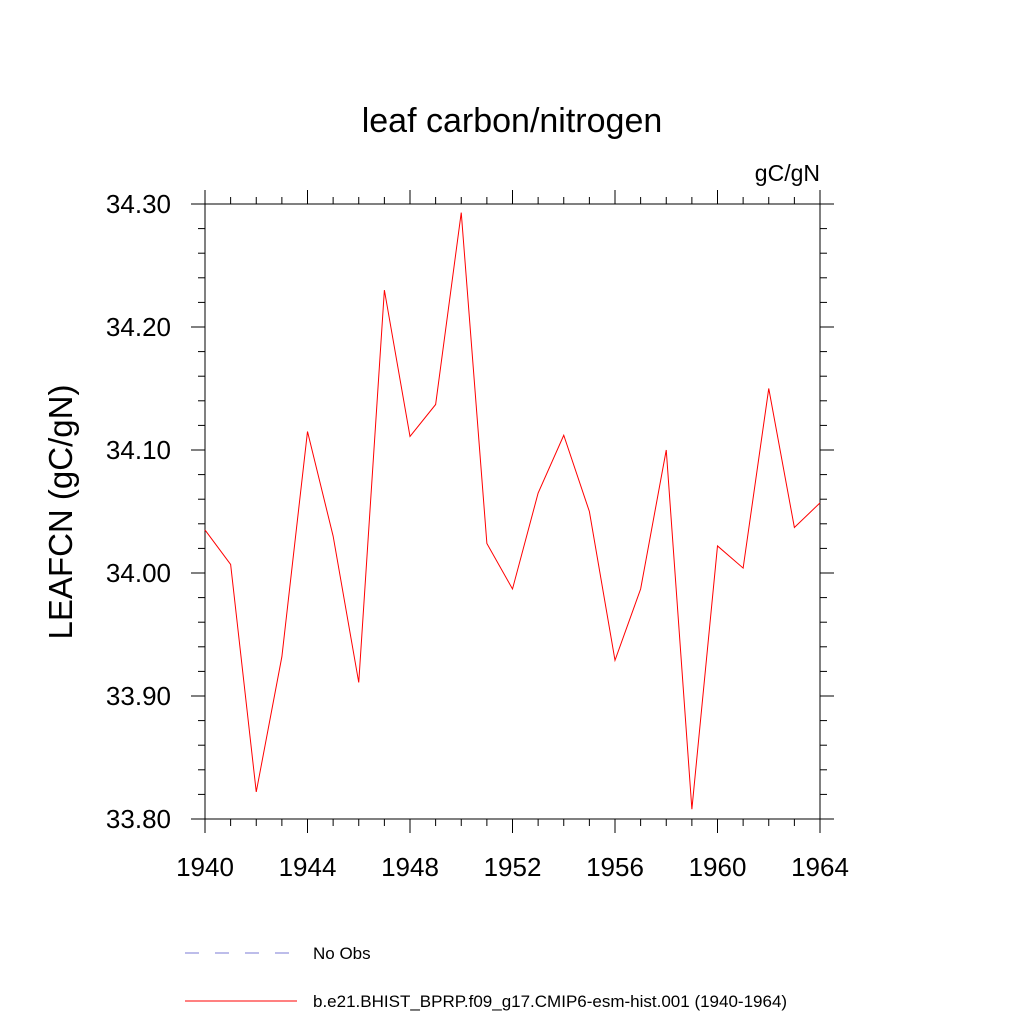 The image size is (1024, 1024). What do you see at coordinates (512, 121) in the screenshot?
I see `chart-title: leaf carbon/nitrogen` at bounding box center [512, 121].